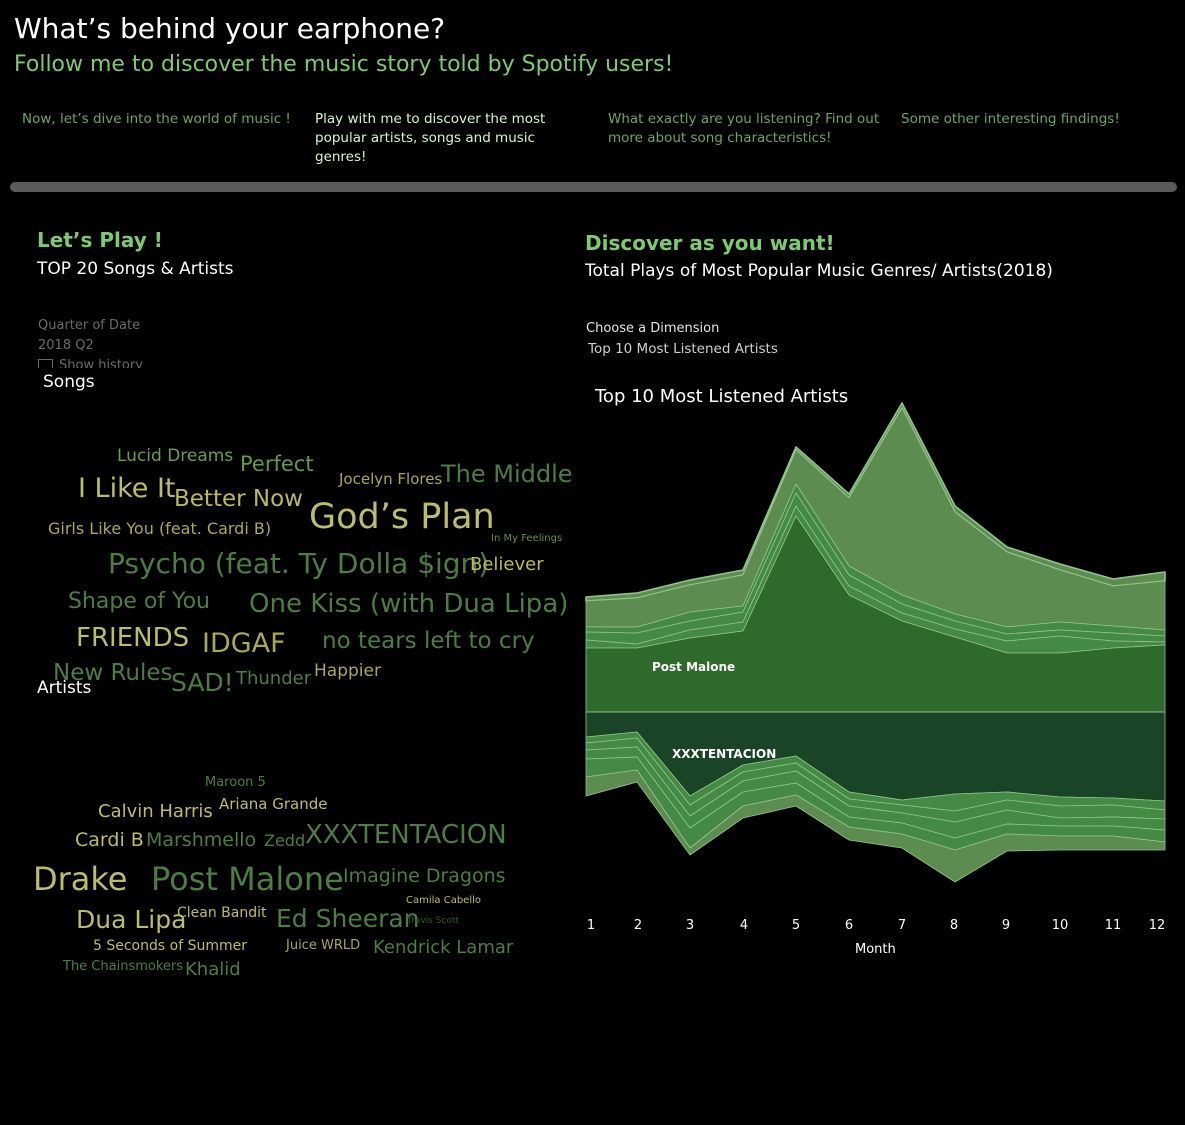 Image resolution: width=1185 pixels, height=1125 pixels. Describe the element at coordinates (1157, 925) in the screenshot. I see `x-tick-label: 12` at that location.